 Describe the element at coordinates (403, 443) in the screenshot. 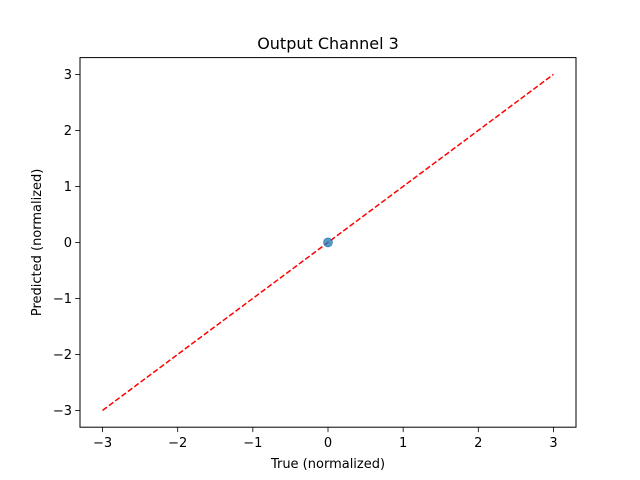

I see `x-tick-label: 1` at that location.